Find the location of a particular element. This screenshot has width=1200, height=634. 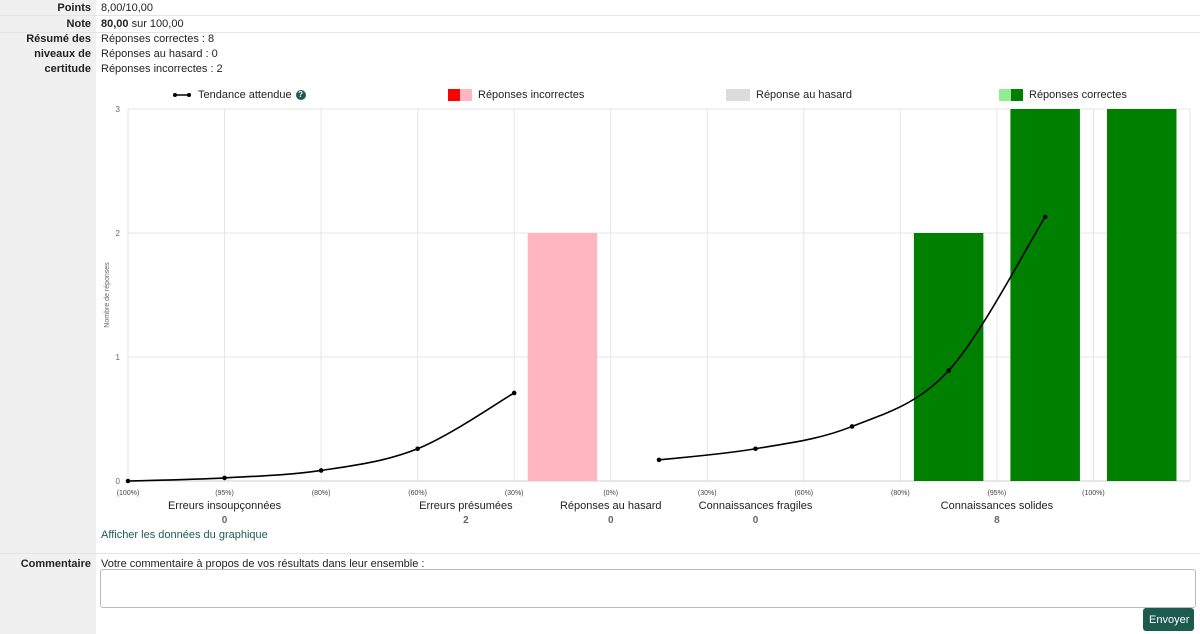

label-column is located at coordinates (48, 317).